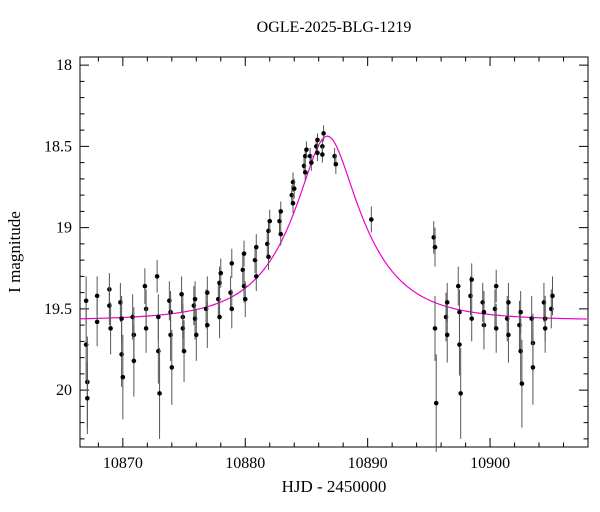 The height and width of the screenshot is (512, 600). What do you see at coordinates (14, 252) in the screenshot?
I see `y-axis-label: I magnitude` at bounding box center [14, 252].